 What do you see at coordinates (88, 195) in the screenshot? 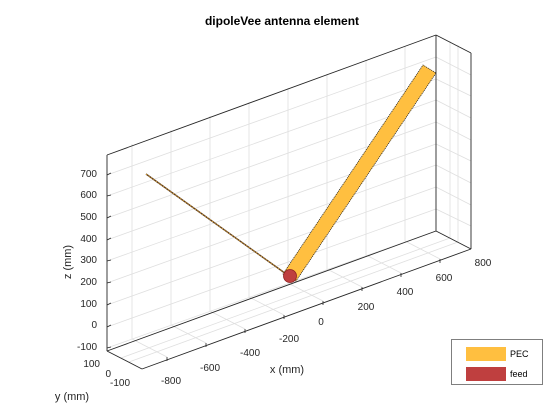
I see `z-tick-label: 600` at bounding box center [88, 195].